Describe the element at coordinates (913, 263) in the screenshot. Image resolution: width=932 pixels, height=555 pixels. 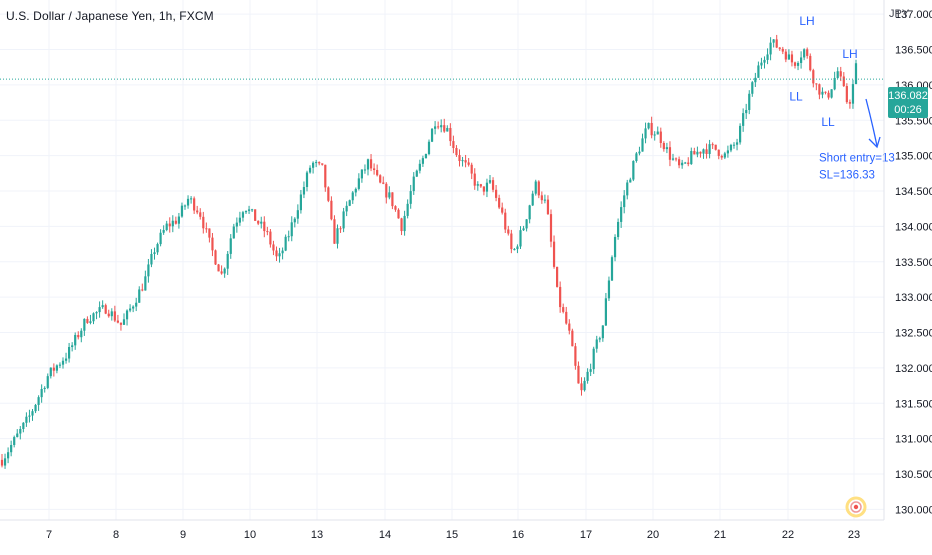
I see `y-tick-label: 133.500` at that location.